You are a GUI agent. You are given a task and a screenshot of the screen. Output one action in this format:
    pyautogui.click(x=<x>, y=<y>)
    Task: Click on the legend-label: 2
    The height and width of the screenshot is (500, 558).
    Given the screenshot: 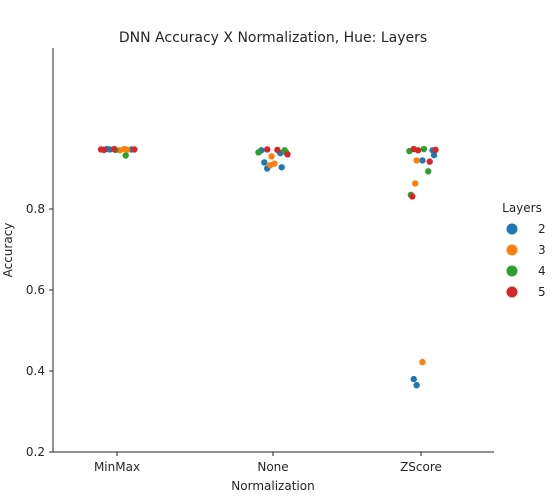 What is the action you would take?
    pyautogui.click(x=542, y=229)
    